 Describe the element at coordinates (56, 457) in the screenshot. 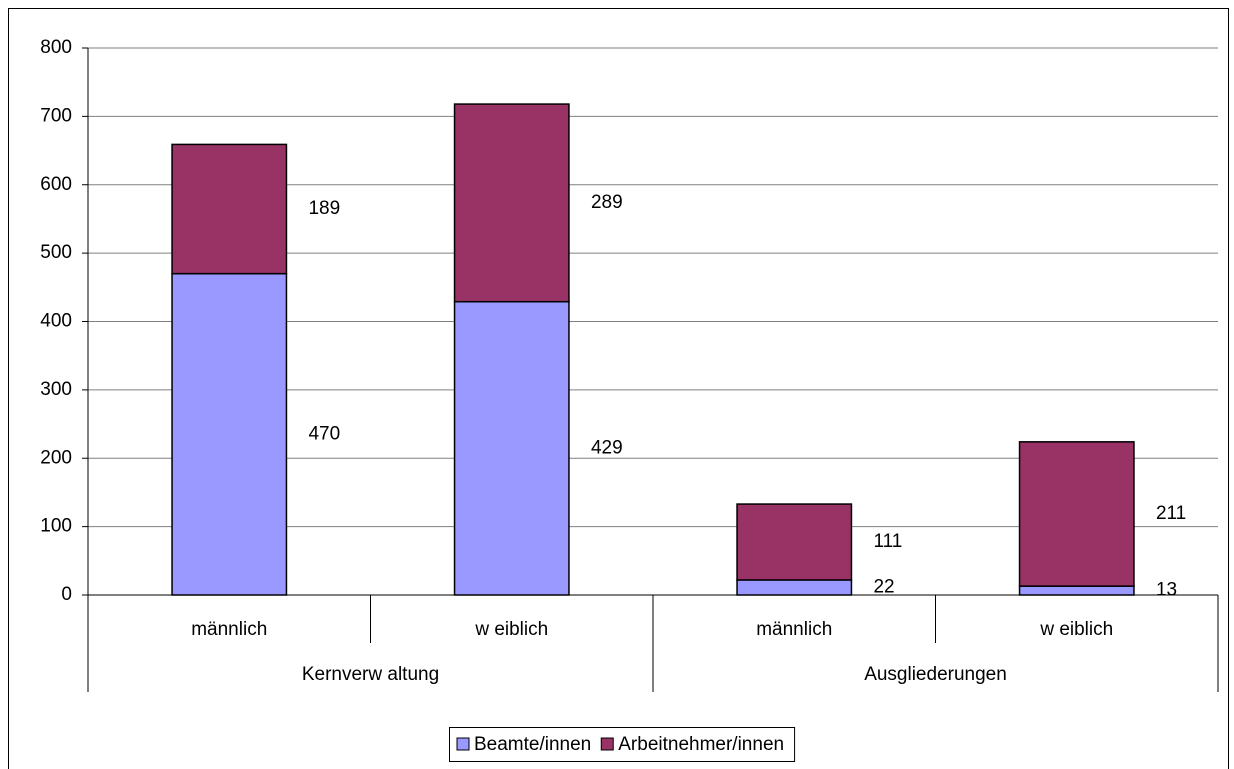

I see `y-tick-label: 200` at that location.